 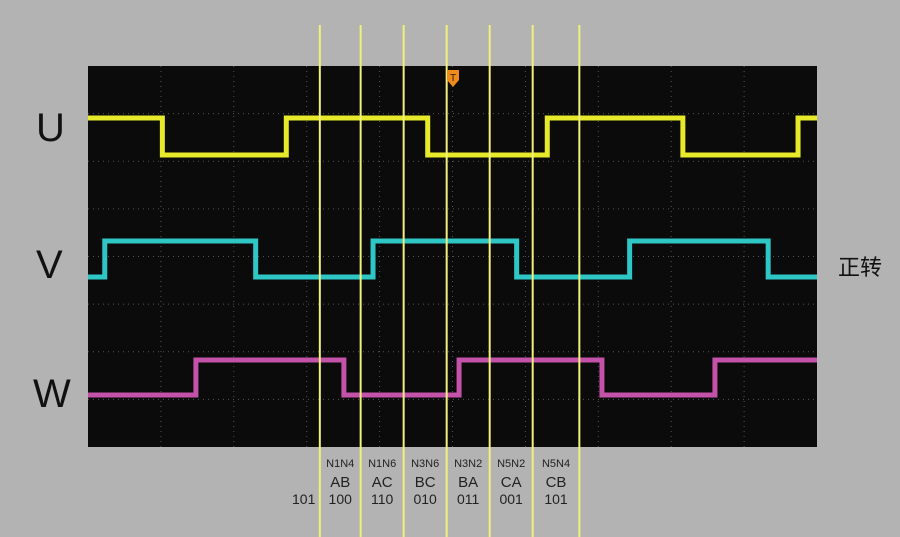 I want to click on interval-phase-pair: N3N6, so click(x=425, y=464).